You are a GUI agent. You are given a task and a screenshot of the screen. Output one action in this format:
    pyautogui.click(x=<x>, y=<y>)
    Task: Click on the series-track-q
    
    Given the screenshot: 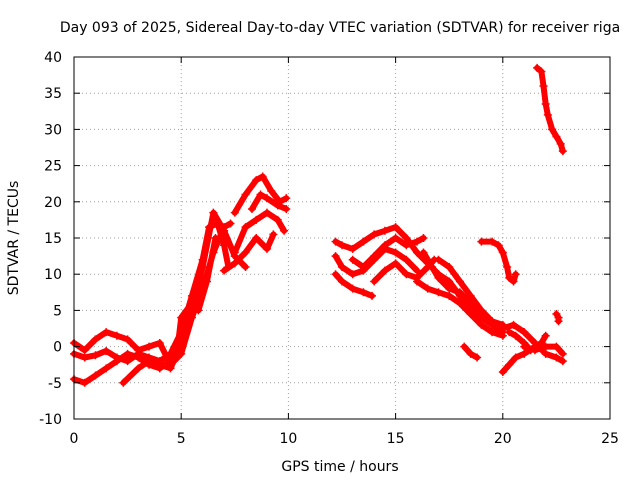 What is the action you would take?
    pyautogui.click(x=471, y=352)
    